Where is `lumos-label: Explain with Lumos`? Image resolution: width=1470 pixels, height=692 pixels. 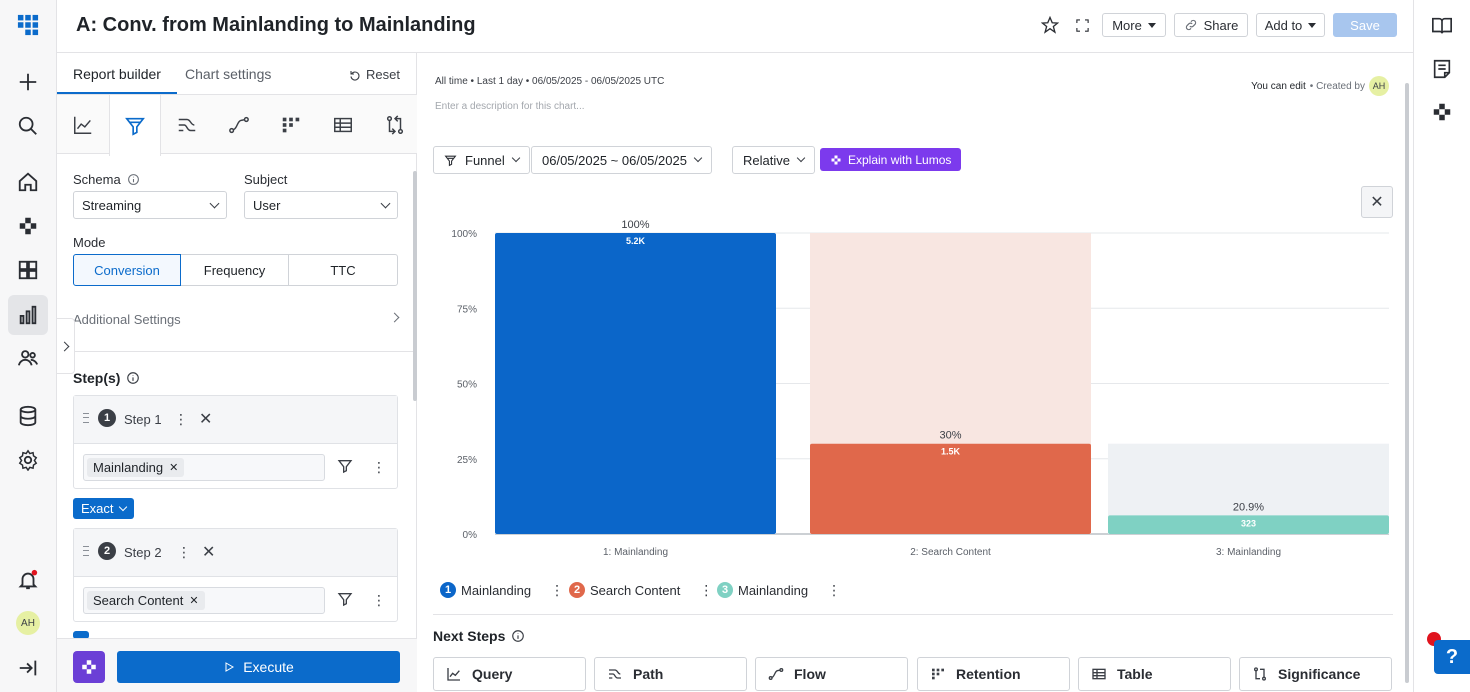 lumos-label: Explain with Lumos is located at coordinates (900, 159).